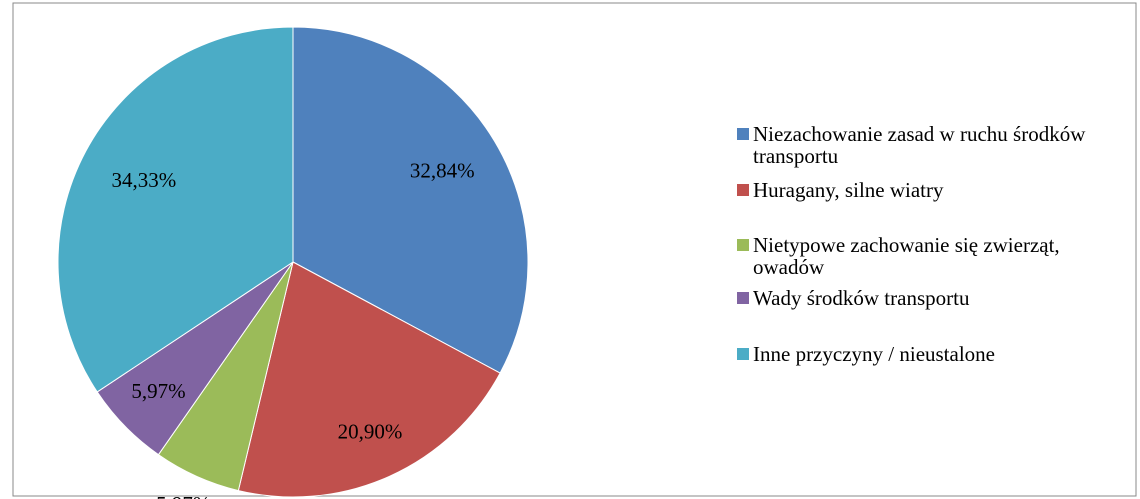 Image resolution: width=1140 pixels, height=499 pixels. What do you see at coordinates (874, 354) in the screenshot?
I see `legend-label: Inne przyczyny / nieustalone` at bounding box center [874, 354].